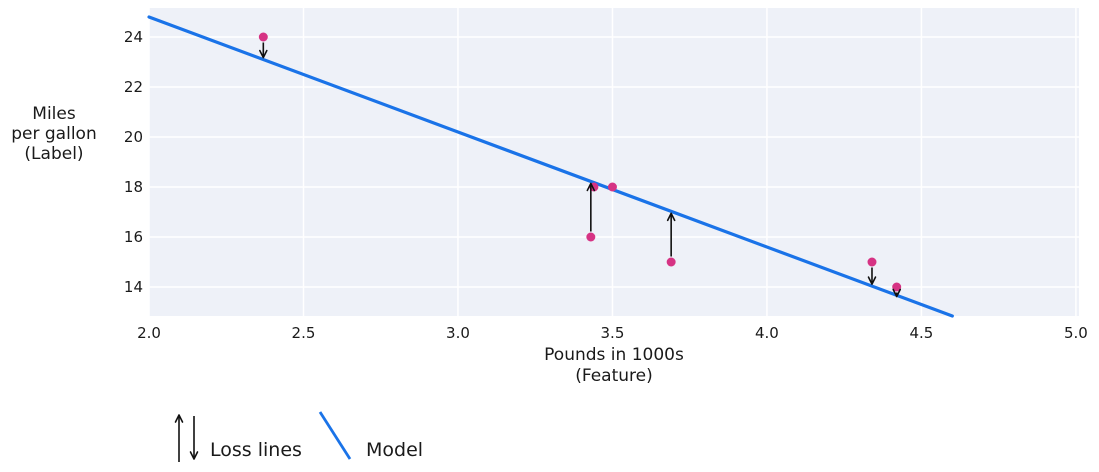 The height and width of the screenshot is (472, 1099). What do you see at coordinates (458, 333) in the screenshot?
I see `x-tick-label: 3.0` at bounding box center [458, 333].